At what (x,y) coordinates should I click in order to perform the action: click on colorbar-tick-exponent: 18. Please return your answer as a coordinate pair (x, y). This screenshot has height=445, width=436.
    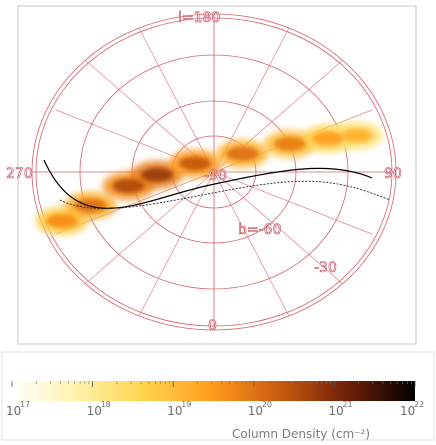
    Looking at the image, I should click on (106, 404).